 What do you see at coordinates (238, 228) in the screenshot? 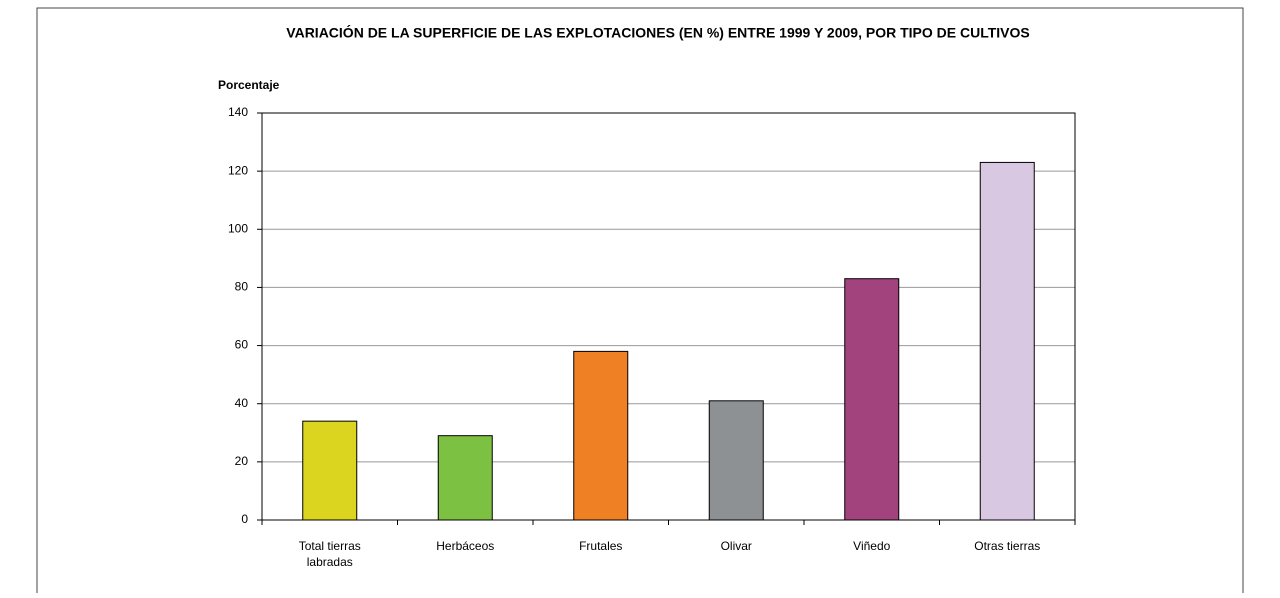
I see `y-tick-label: 100` at bounding box center [238, 228].